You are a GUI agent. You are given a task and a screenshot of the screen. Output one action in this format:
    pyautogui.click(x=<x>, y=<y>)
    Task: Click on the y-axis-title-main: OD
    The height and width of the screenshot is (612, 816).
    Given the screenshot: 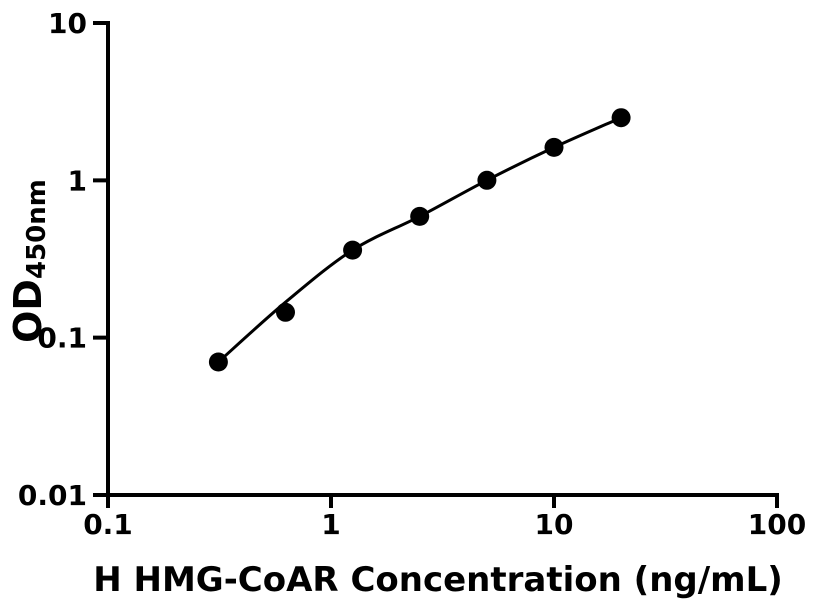 What is the action you would take?
    pyautogui.click(x=28, y=311)
    